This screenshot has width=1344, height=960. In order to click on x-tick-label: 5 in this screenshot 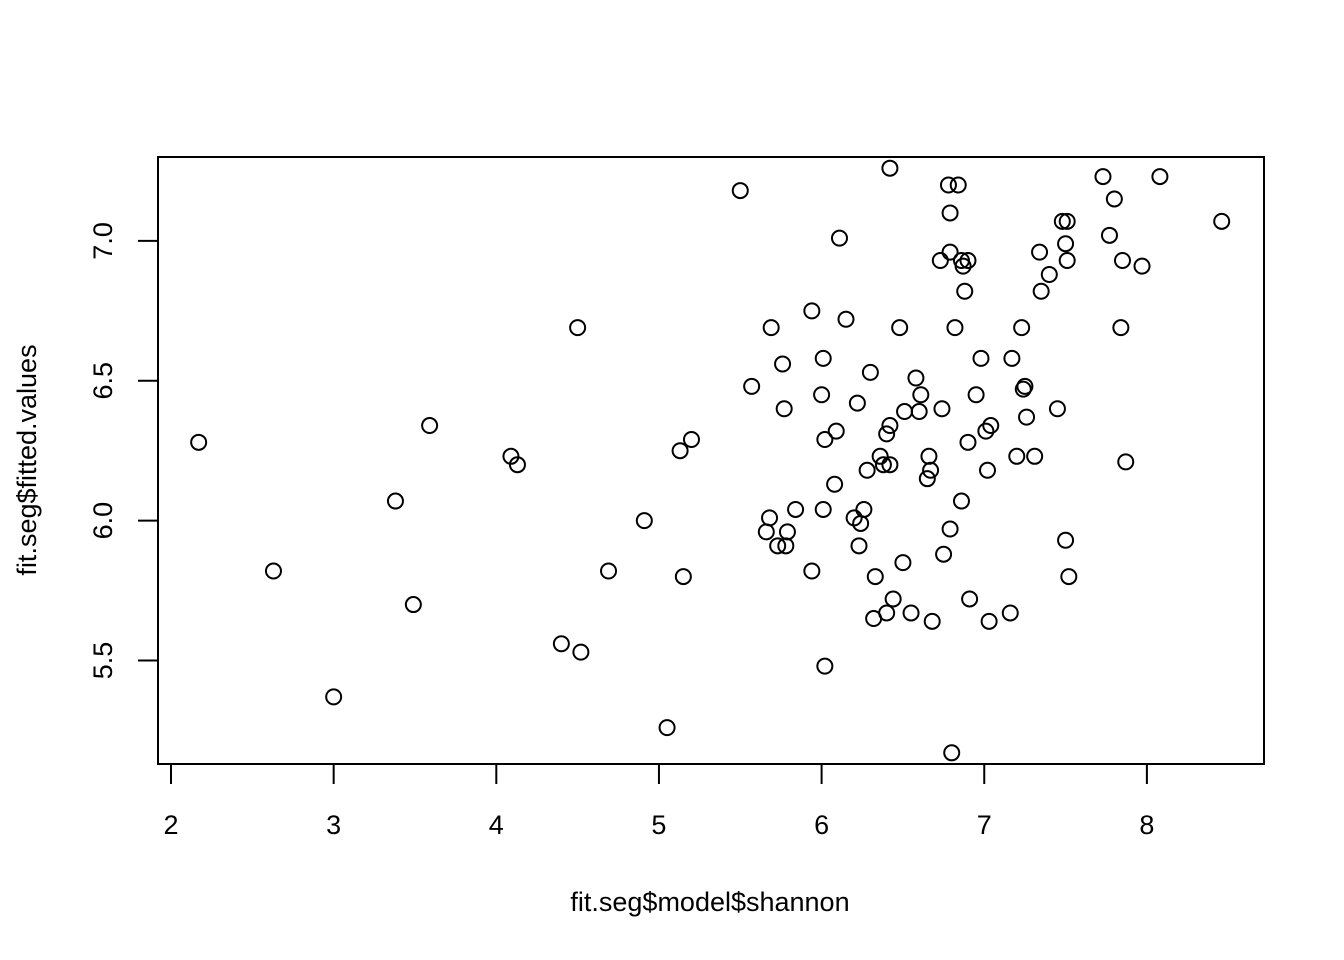, I will do `click(658, 825)`.